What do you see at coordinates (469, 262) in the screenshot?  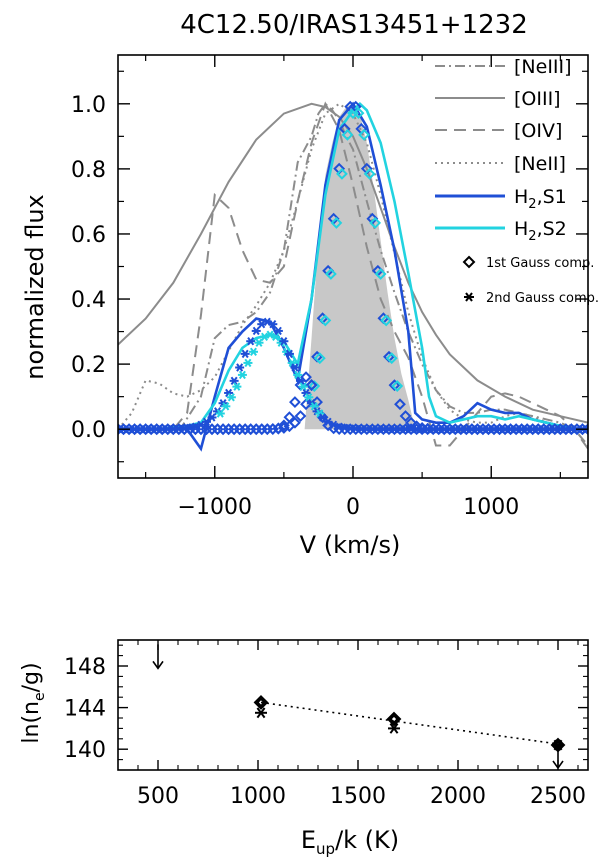 I see `legend-diamond-marker` at bounding box center [469, 262].